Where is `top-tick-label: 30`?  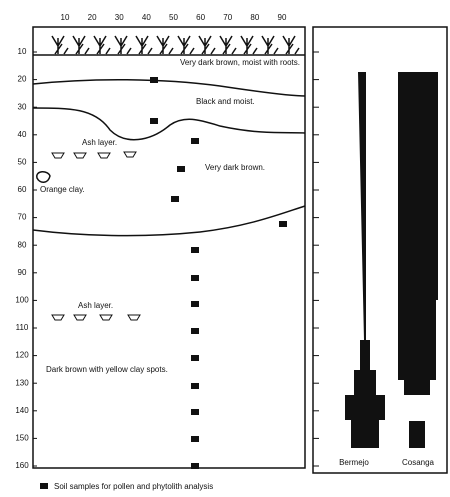 top-tick-label: 30 is located at coordinates (119, 17).